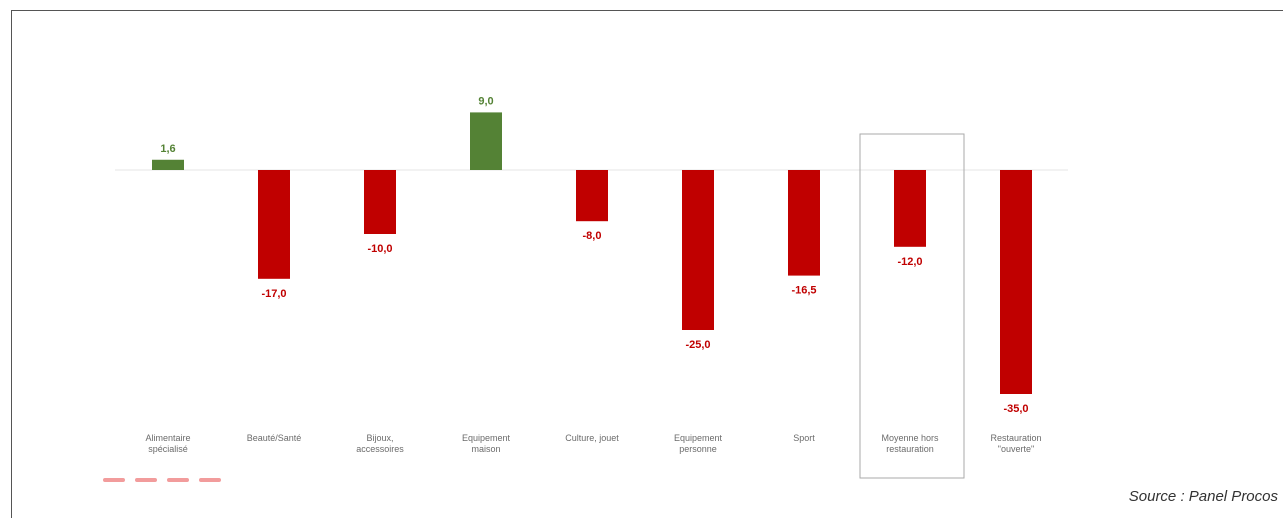 Image resolution: width=1284 pixels, height=518 pixels. What do you see at coordinates (803, 291) in the screenshot?
I see `value-label: -16,5` at bounding box center [803, 291].